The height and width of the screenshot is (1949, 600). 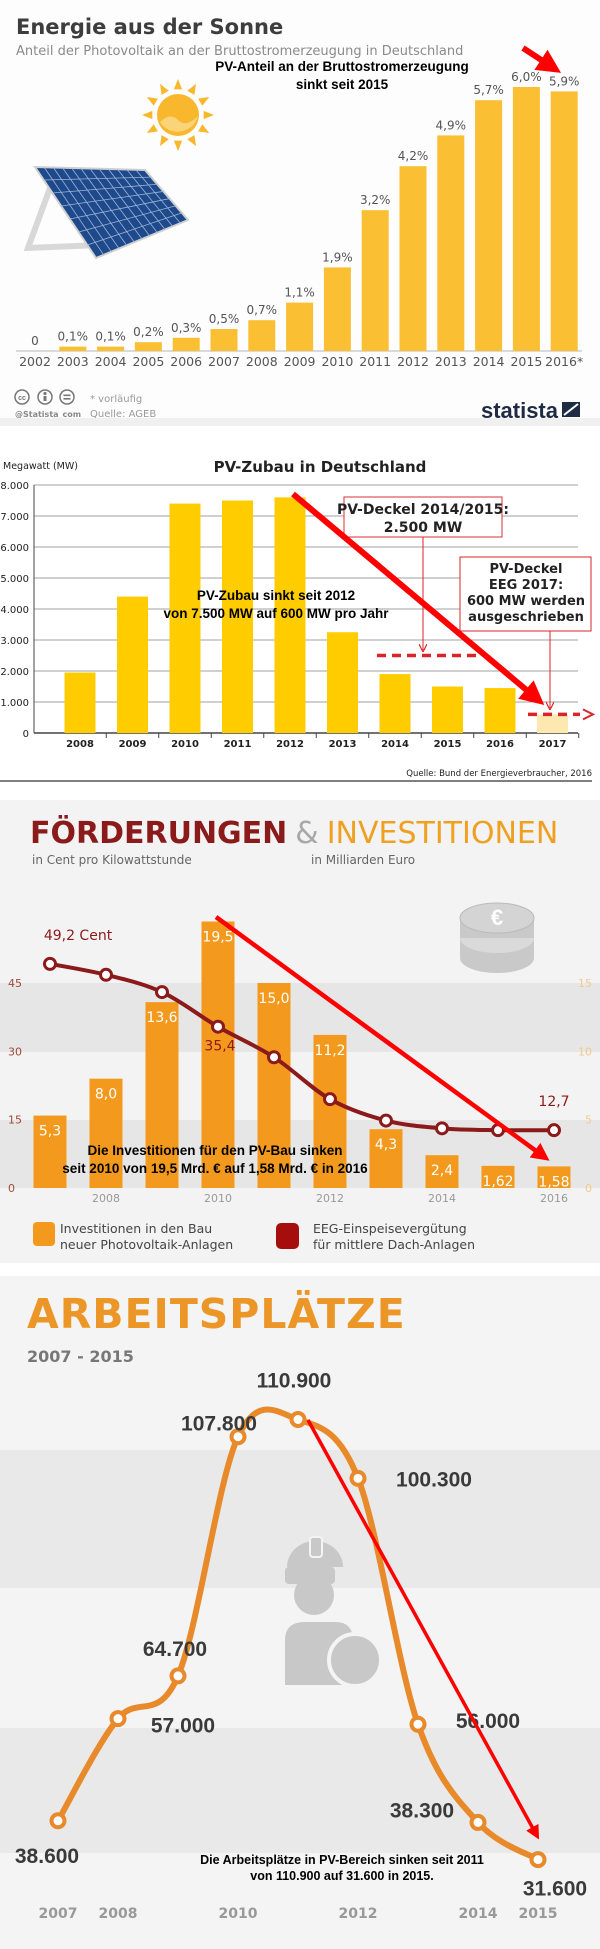 I want to click on svg-text: cc, so click(x=22, y=398).